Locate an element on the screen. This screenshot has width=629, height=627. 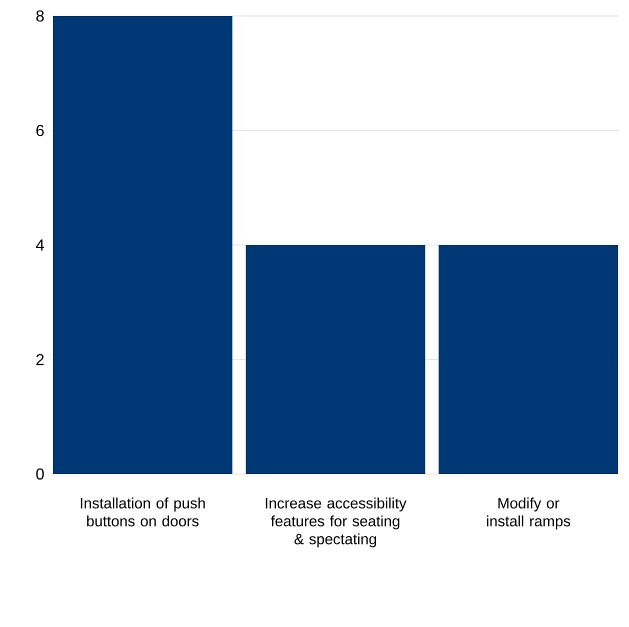
y-tick-label: 8 is located at coordinates (40, 16).